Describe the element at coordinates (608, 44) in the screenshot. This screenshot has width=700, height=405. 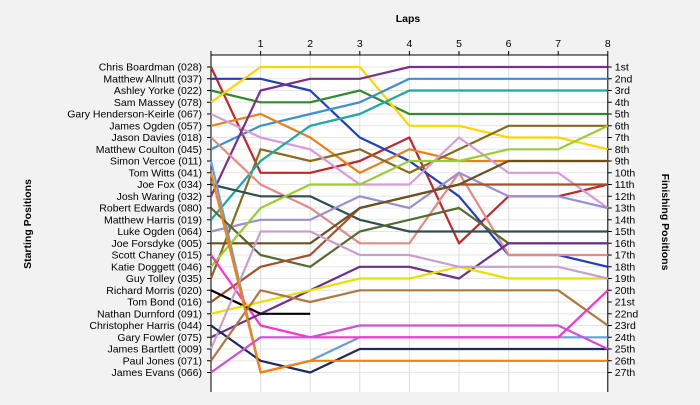
I see `lap-tick-label: 8` at that location.